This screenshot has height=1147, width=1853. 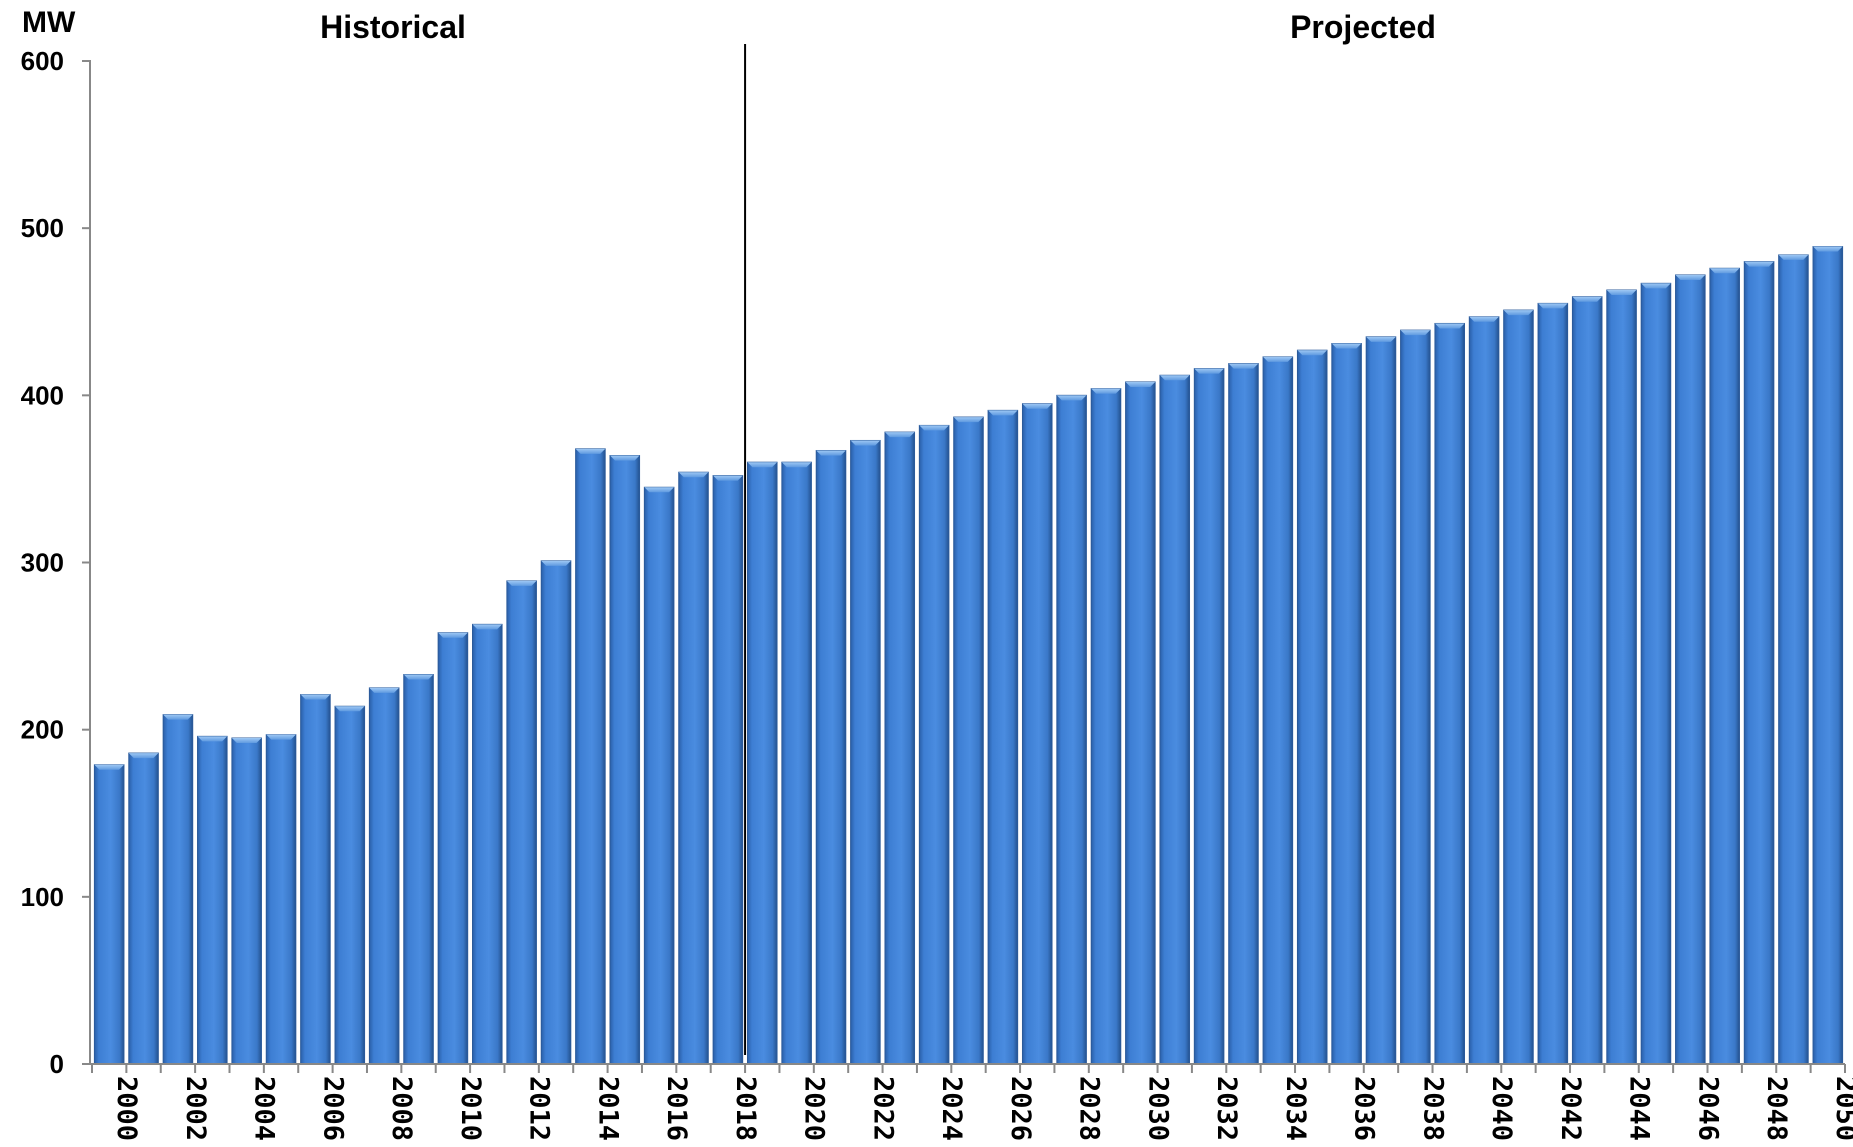 I want to click on x-tick-label: 2034, so click(x=1295, y=1108).